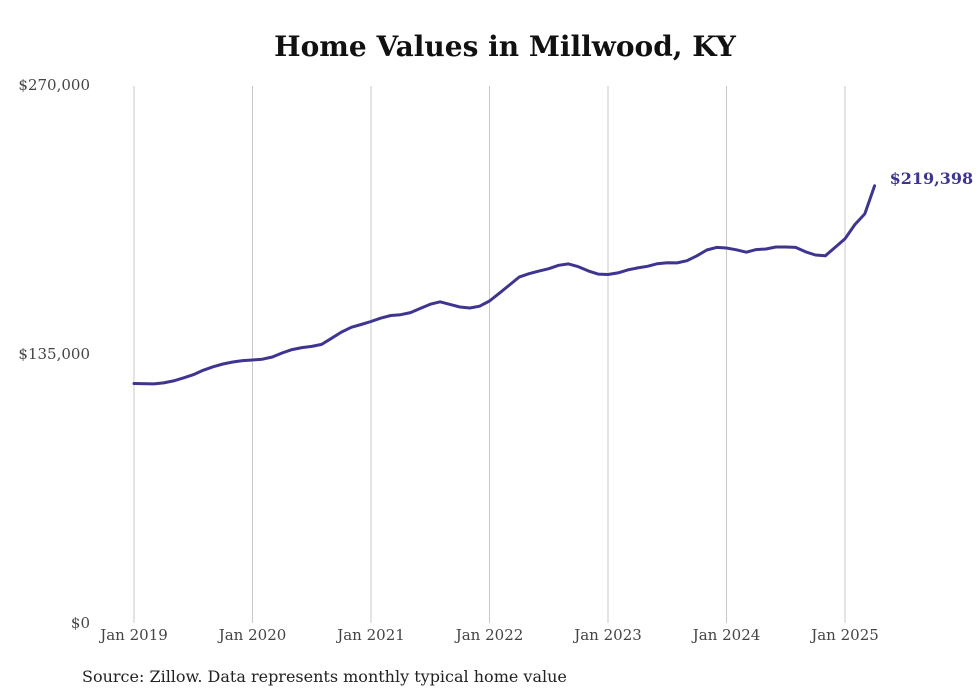  What do you see at coordinates (133, 635) in the screenshot?
I see `x-tick-label: Jan 2019` at bounding box center [133, 635].